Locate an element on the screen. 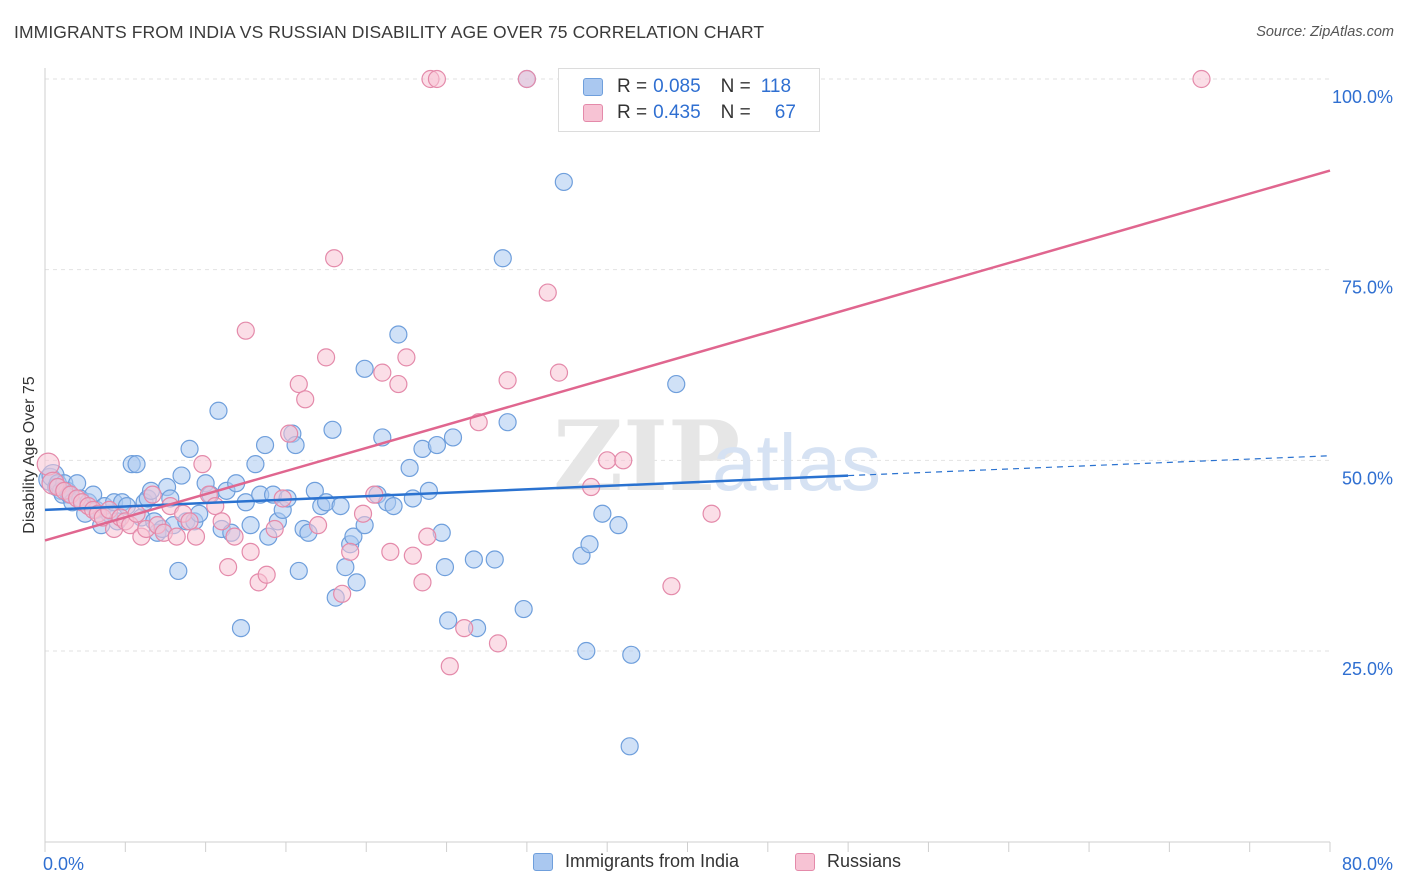 The height and width of the screenshot is (892, 1406). legend-row-india: R = 0.085 N = 118 is located at coordinates (687, 87).